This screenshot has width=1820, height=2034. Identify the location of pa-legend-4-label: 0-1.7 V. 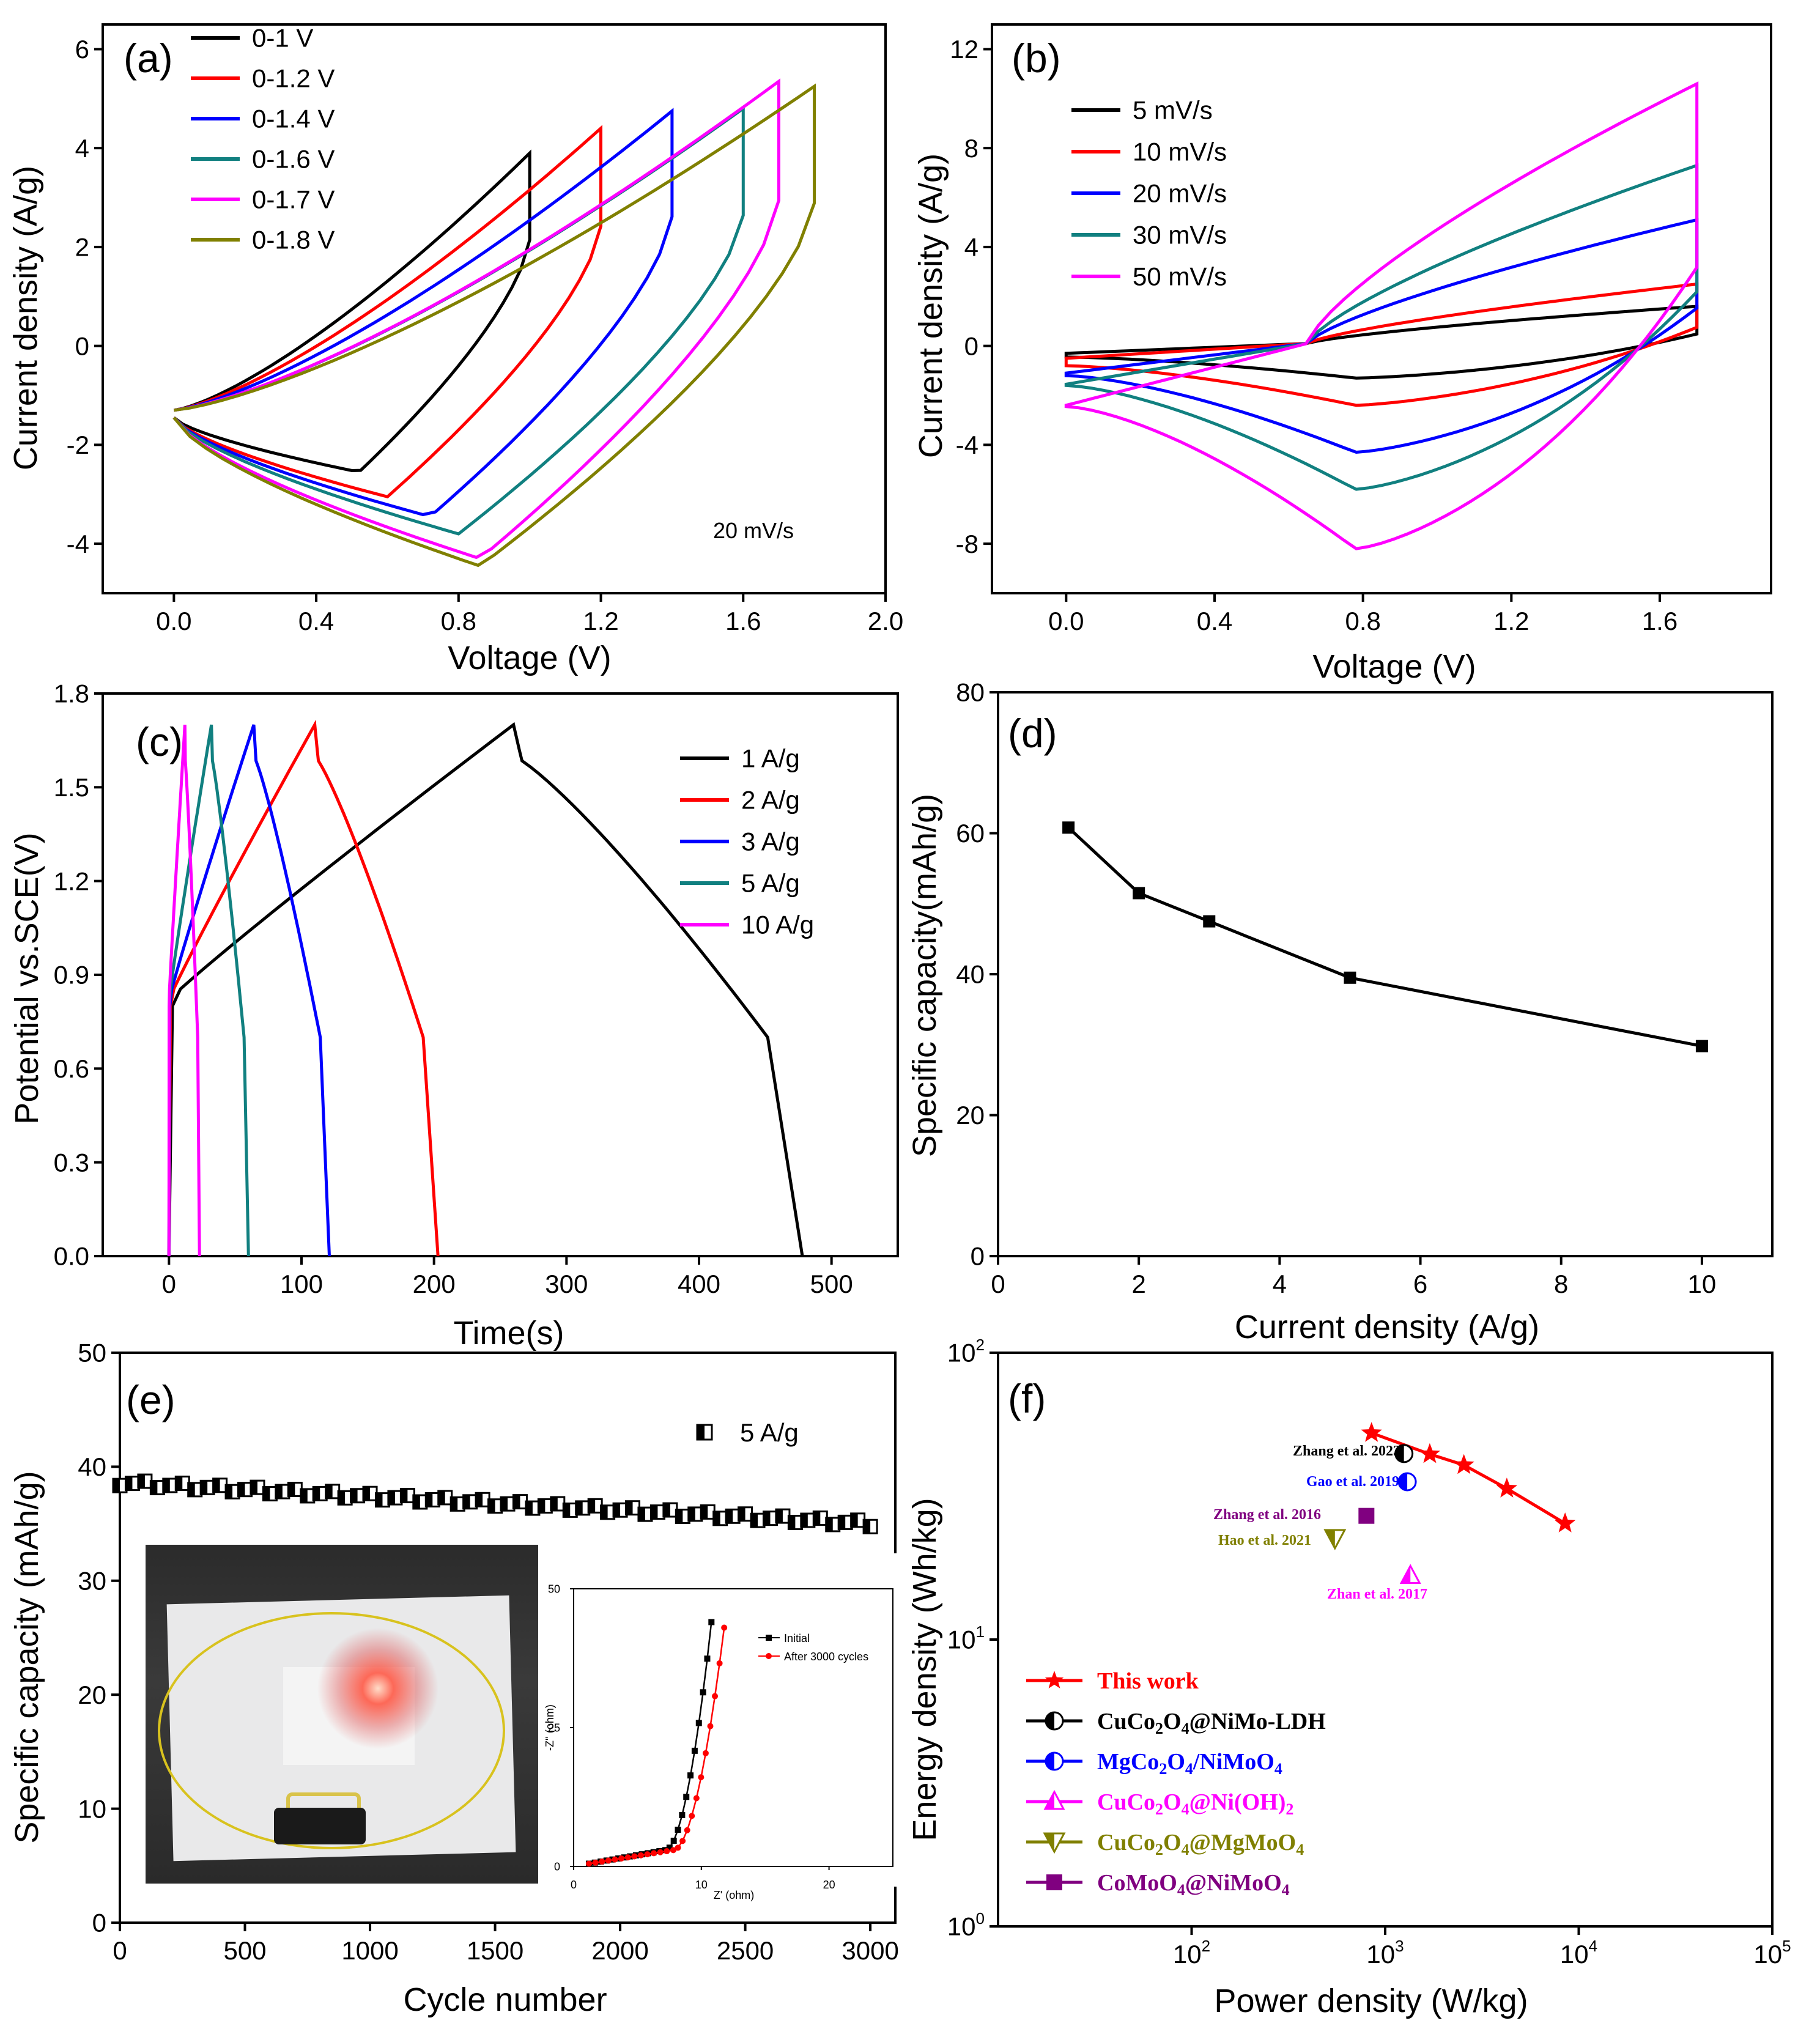
(293, 200).